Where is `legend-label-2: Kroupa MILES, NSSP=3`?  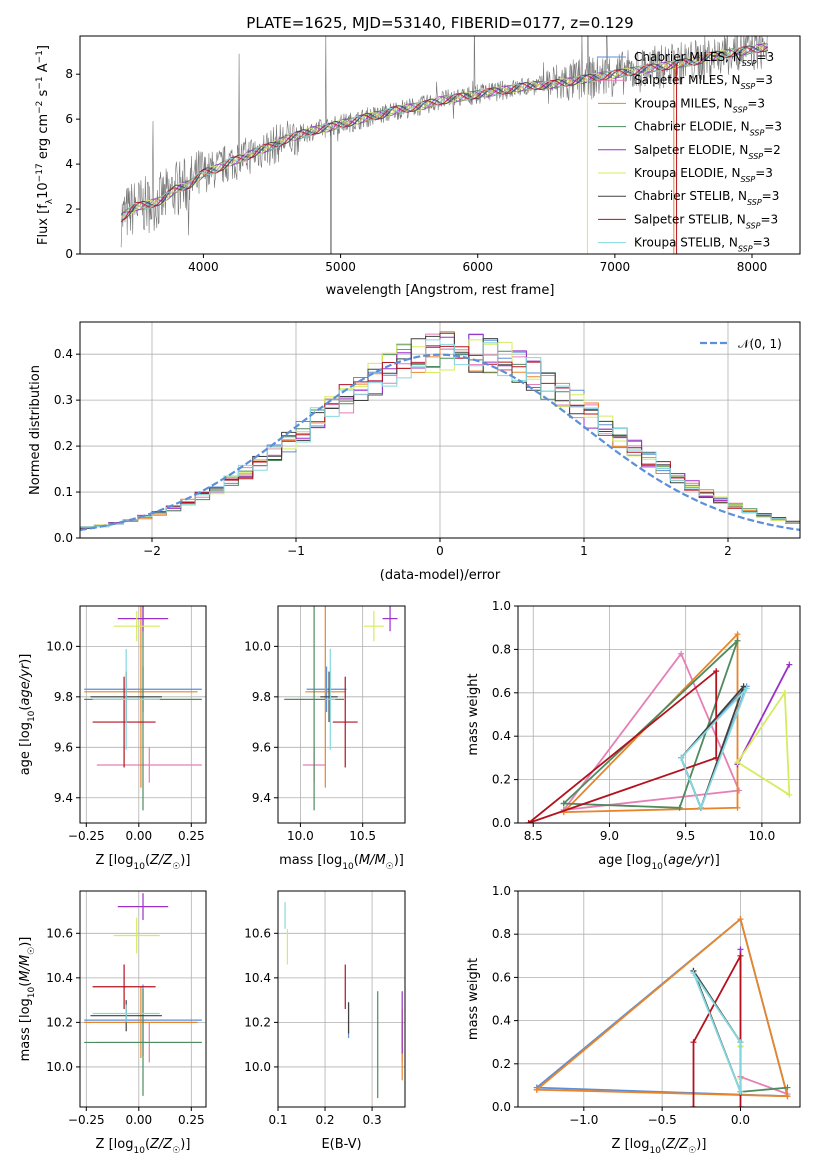 legend-label-2: Kroupa MILES, NSSP=3 is located at coordinates (699, 105).